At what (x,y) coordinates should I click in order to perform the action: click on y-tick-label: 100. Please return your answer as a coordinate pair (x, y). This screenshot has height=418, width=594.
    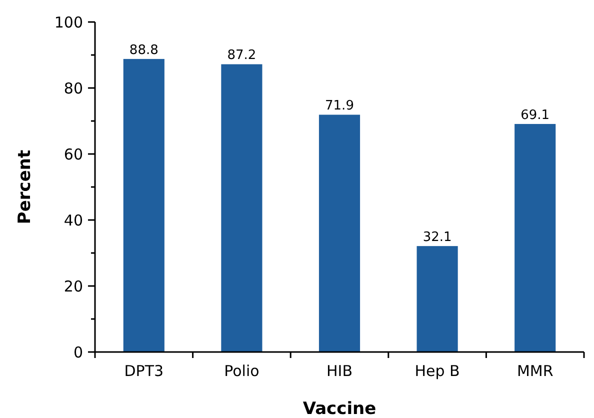
    Looking at the image, I should click on (68, 22).